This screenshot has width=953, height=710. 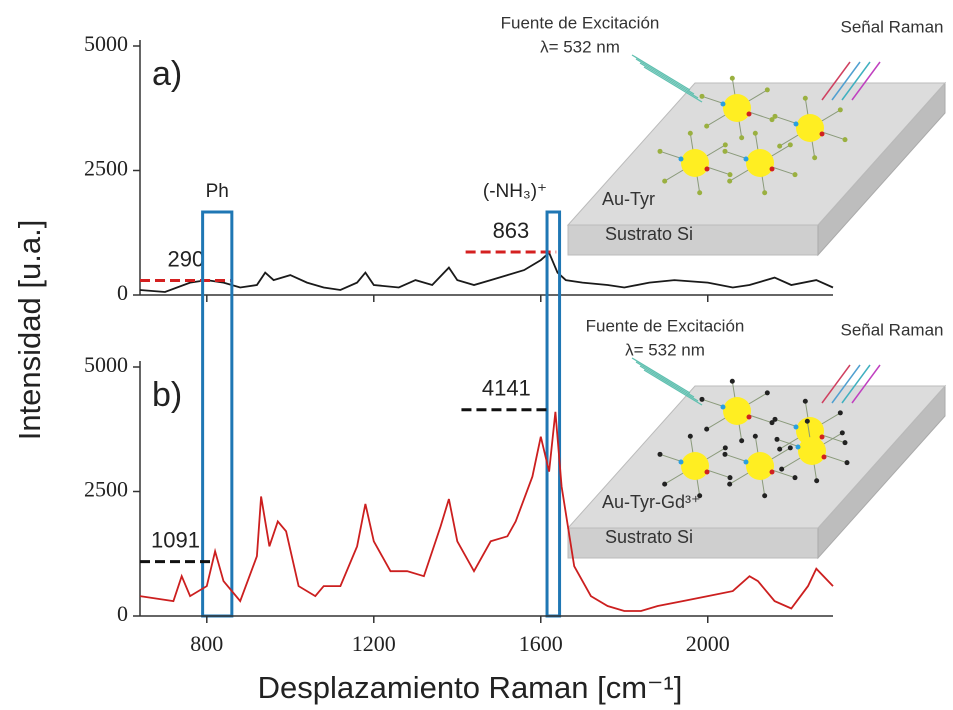 What do you see at coordinates (628, 199) in the screenshot?
I see `inset-sample: Au-Tyr` at bounding box center [628, 199].